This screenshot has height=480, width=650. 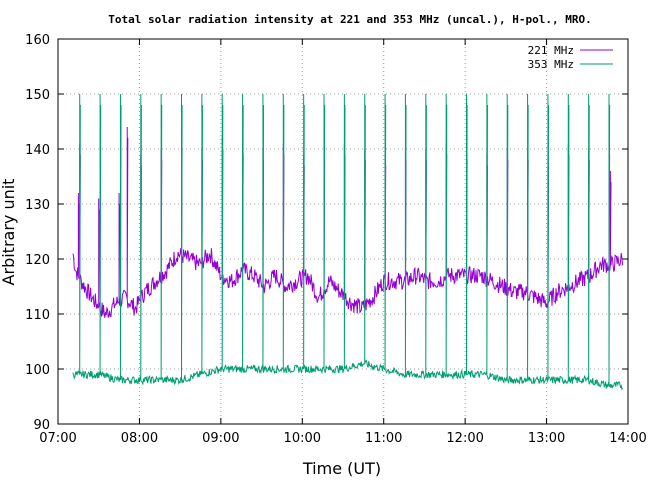 What do you see at coordinates (9, 232) in the screenshot?
I see `y-axis-label: Arbitrary unit` at bounding box center [9, 232].